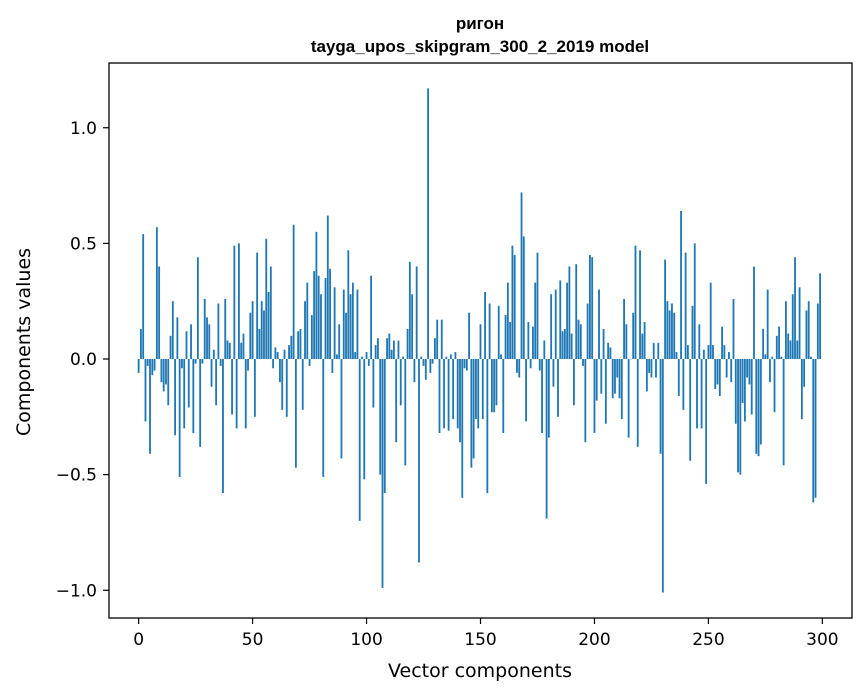 The height and width of the screenshot is (696, 867). What do you see at coordinates (76, 591) in the screenshot?
I see `y-tick-label: −1.0` at bounding box center [76, 591].